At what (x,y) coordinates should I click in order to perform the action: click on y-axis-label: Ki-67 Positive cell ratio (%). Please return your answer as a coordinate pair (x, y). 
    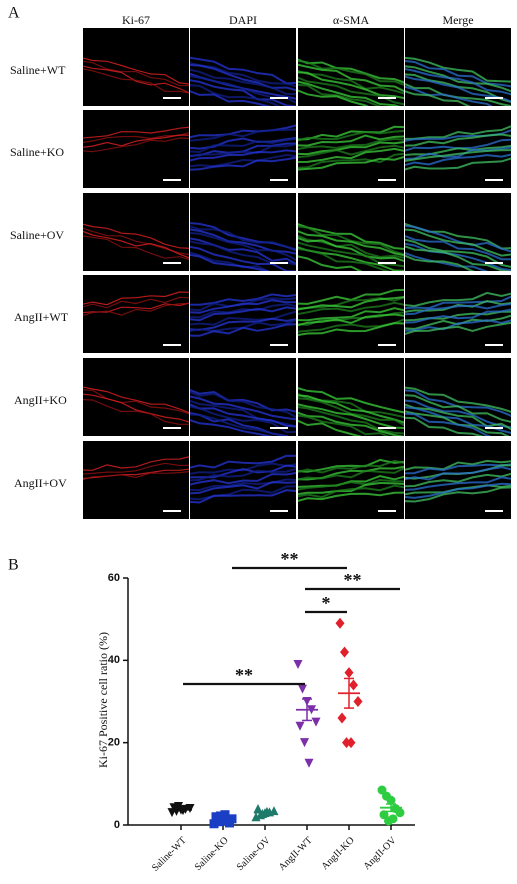
    Looking at the image, I should click on (103, 700).